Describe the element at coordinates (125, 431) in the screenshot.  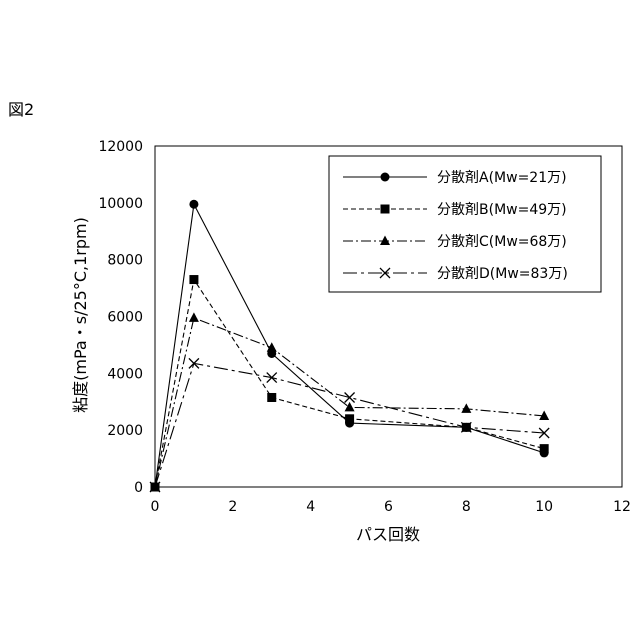
I see `y-tick-label: 2000` at that location.